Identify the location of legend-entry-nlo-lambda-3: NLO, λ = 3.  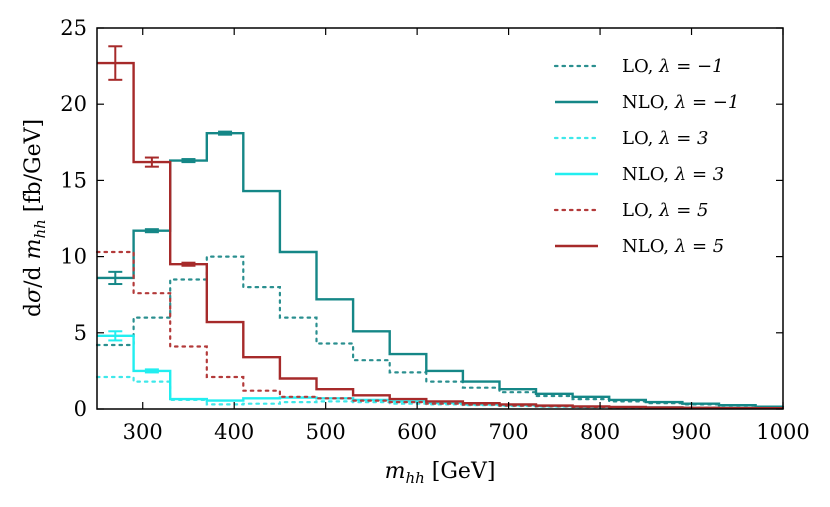
(639, 174).